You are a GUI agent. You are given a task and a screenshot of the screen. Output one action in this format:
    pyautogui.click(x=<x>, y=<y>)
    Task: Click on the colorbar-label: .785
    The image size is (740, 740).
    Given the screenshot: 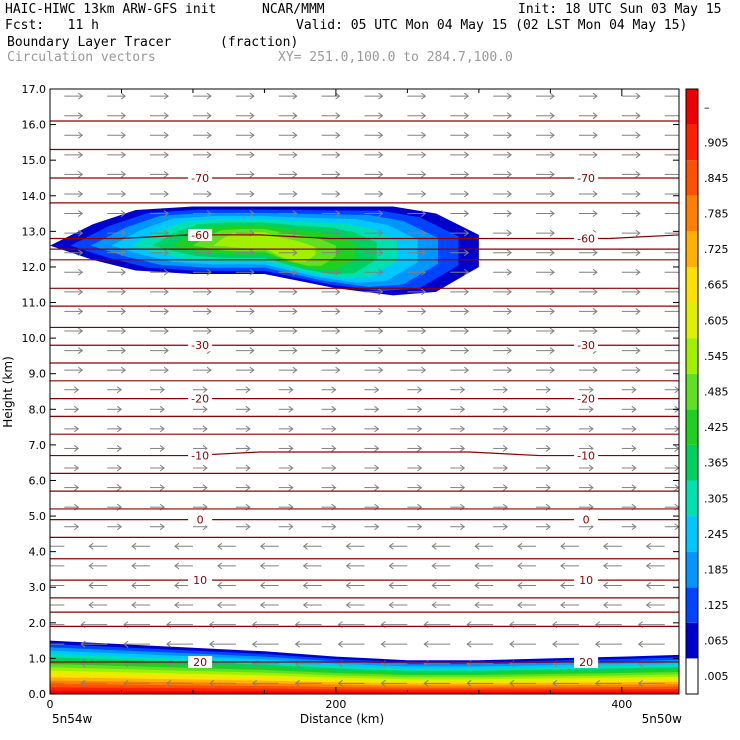 What is the action you would take?
    pyautogui.click(x=716, y=214)
    